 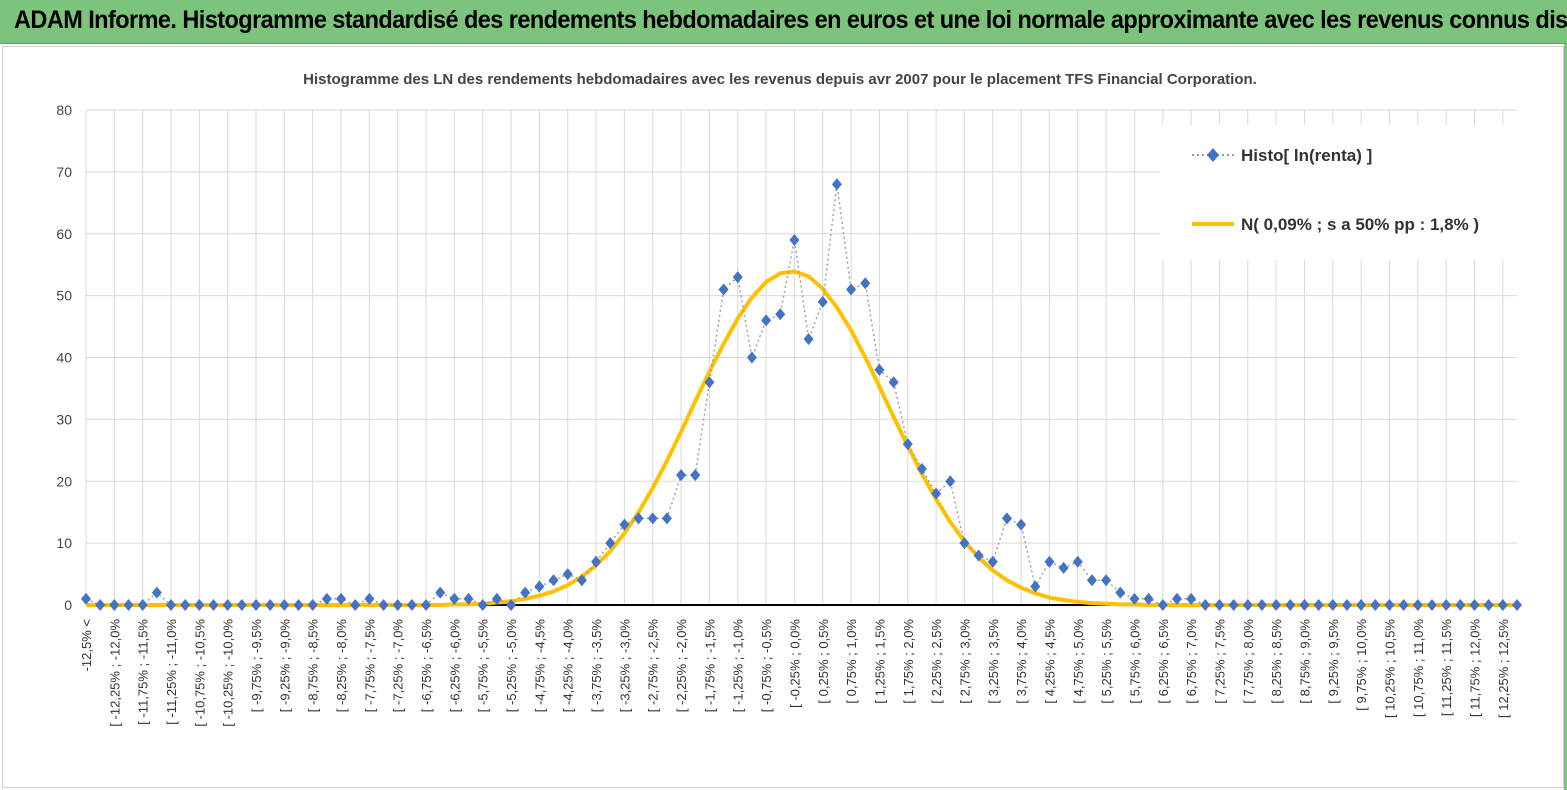 I want to click on x-tick-label: [ -6,25% ; -6,0%, so click(x=454, y=666).